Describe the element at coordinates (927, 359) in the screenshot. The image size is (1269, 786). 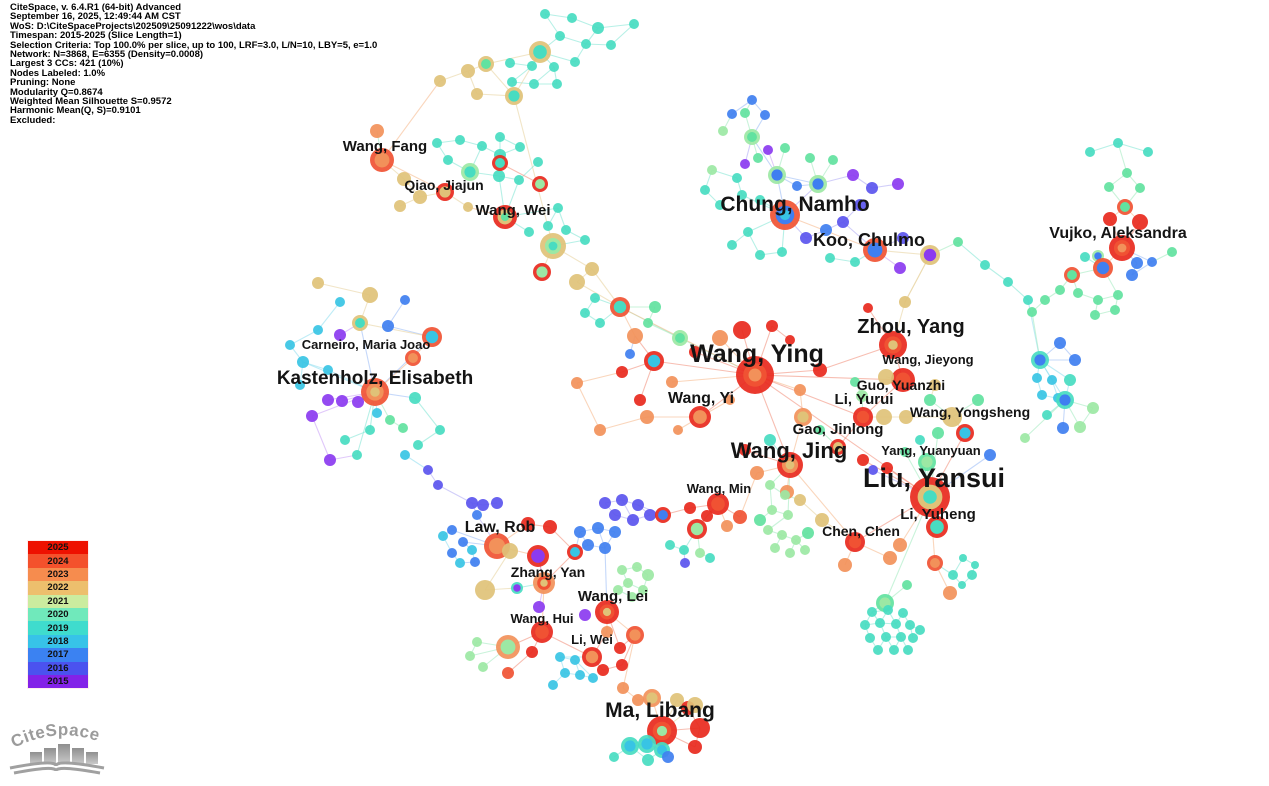
I see `author-label: Wang, Jieyong` at that location.